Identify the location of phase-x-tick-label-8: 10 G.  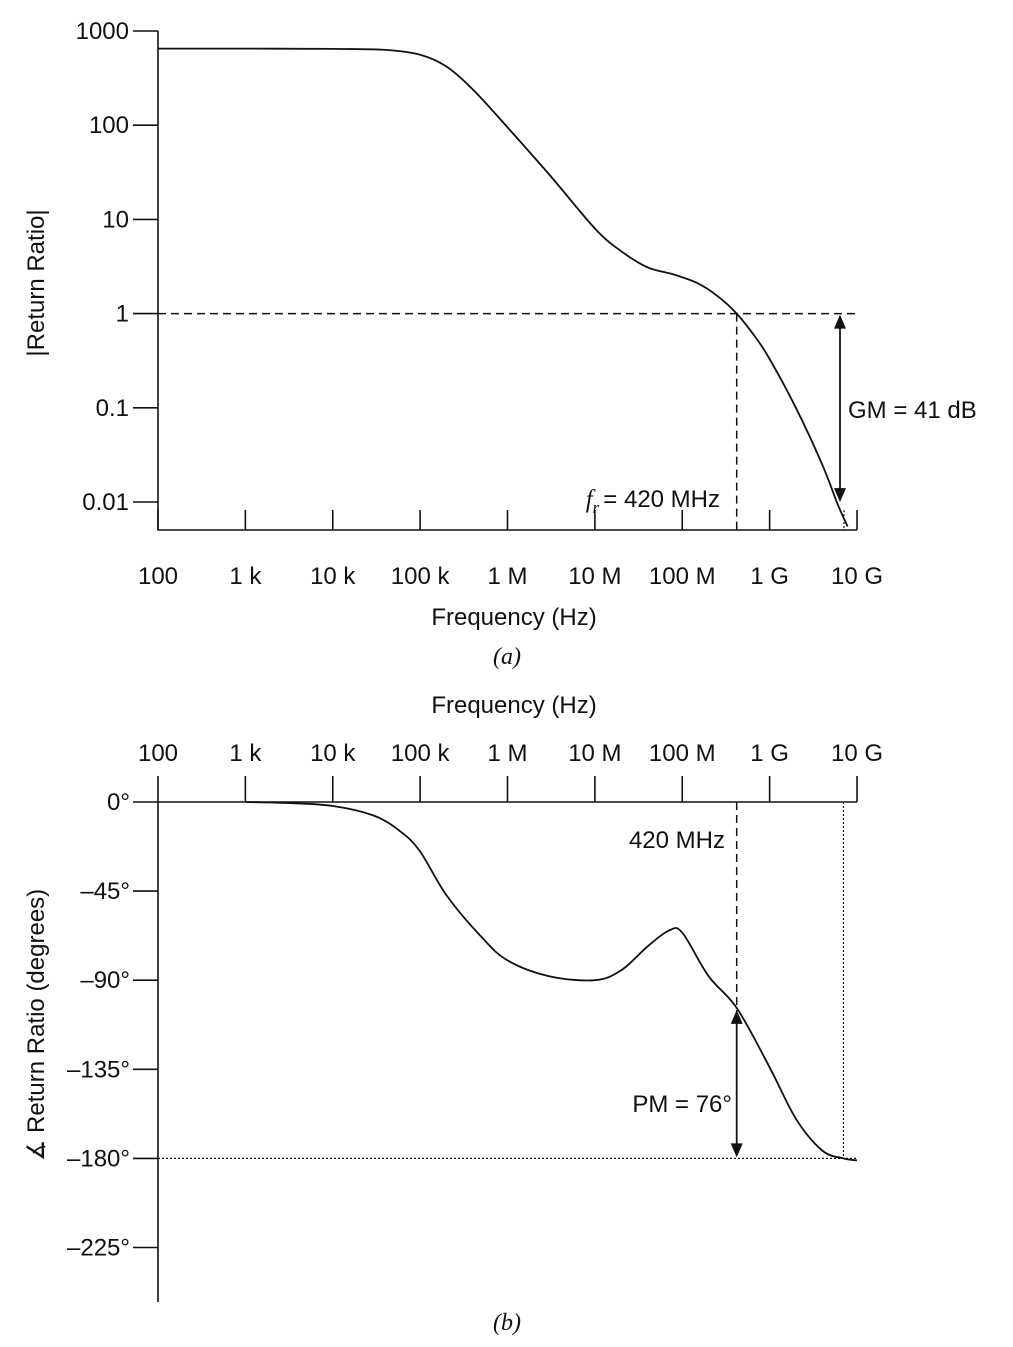
(857, 753).